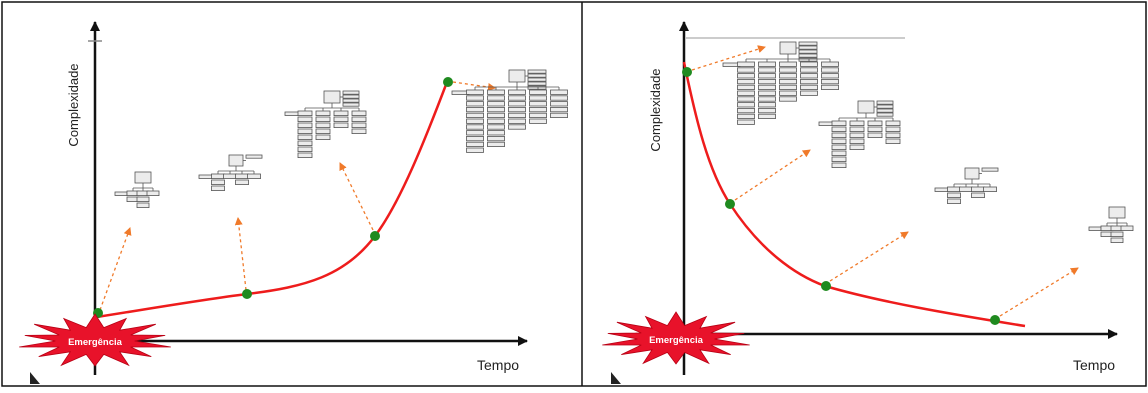 The image size is (1148, 393). What do you see at coordinates (616, 378) in the screenshot?
I see `corner-mark` at bounding box center [616, 378].